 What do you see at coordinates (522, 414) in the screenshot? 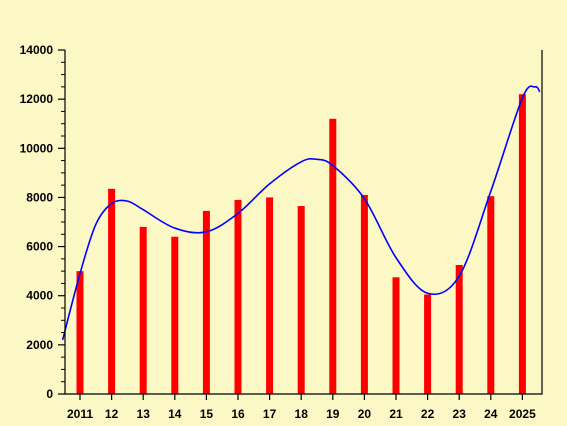
I see `x-tick-label: 2025` at bounding box center [522, 414].